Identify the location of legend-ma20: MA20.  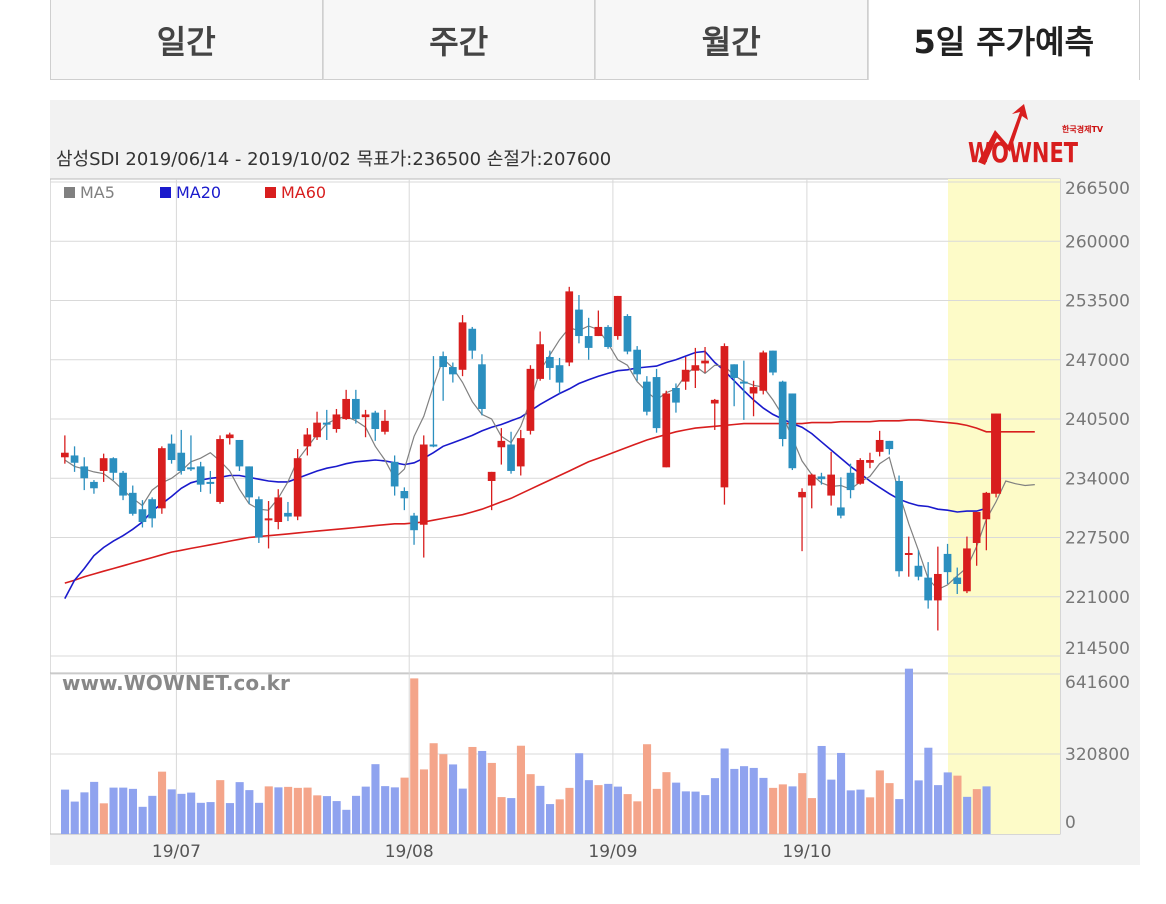
(198, 192).